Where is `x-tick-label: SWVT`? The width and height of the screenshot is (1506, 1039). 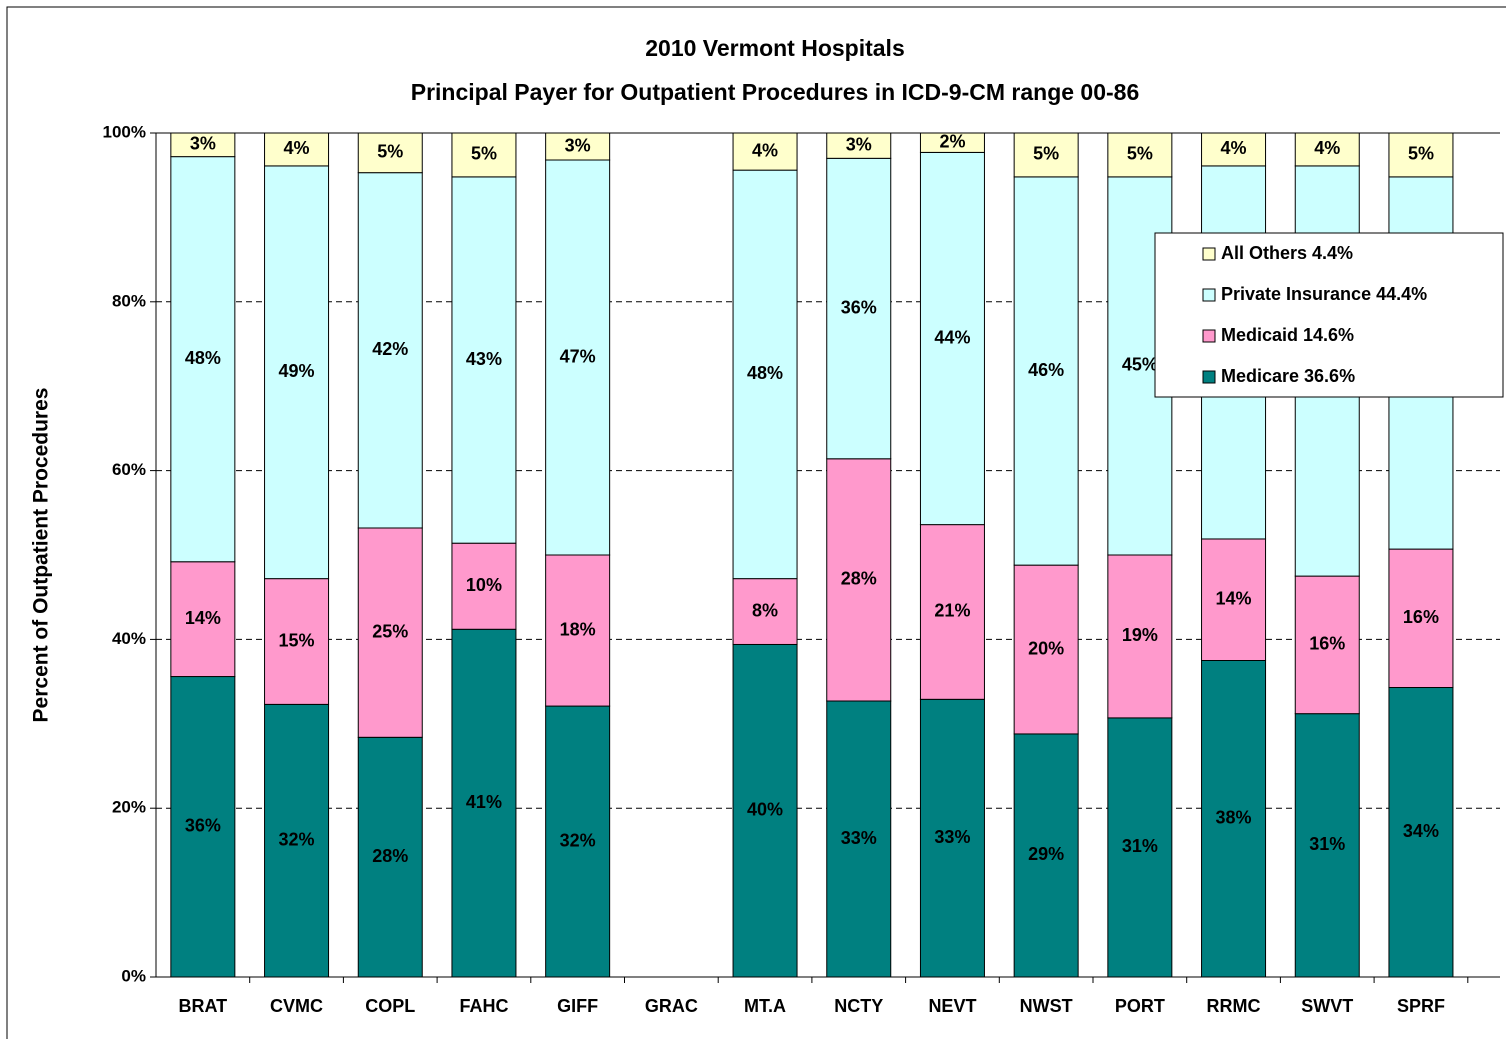
x-tick-label: SWVT is located at coordinates (1327, 1006).